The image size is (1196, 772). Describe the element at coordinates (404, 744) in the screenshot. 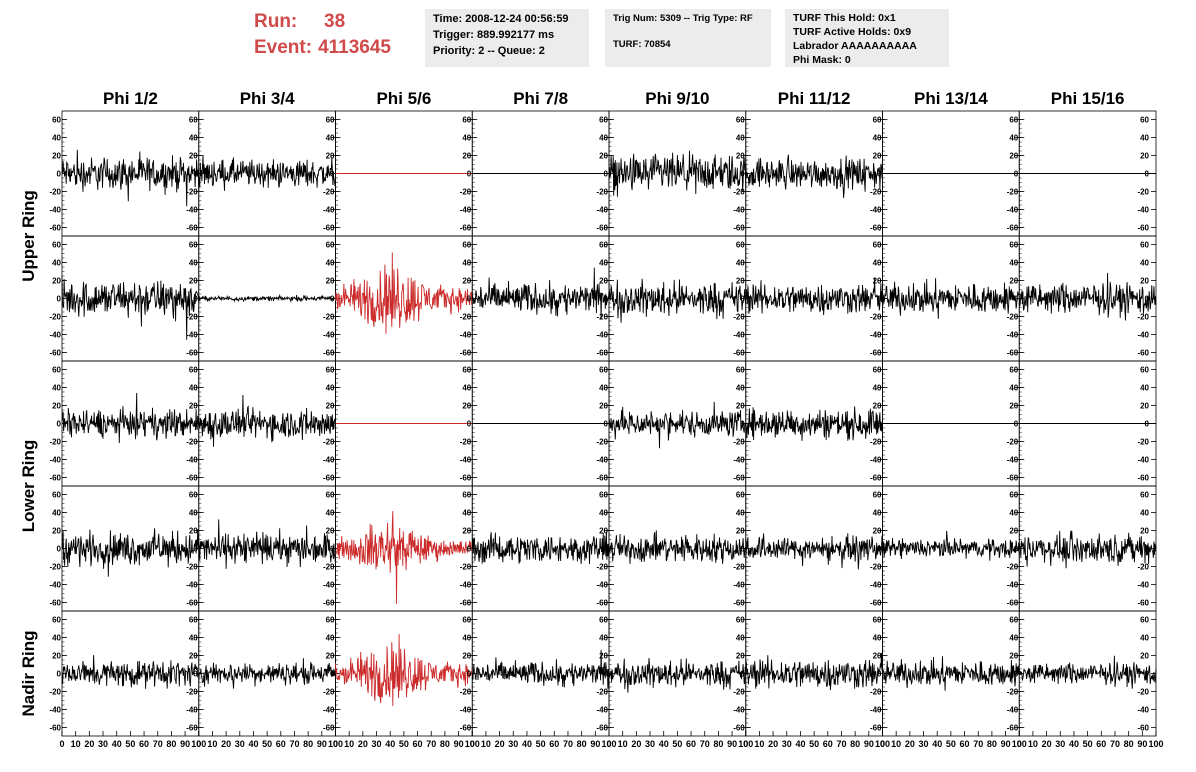

I see `xtick-label: 50` at that location.